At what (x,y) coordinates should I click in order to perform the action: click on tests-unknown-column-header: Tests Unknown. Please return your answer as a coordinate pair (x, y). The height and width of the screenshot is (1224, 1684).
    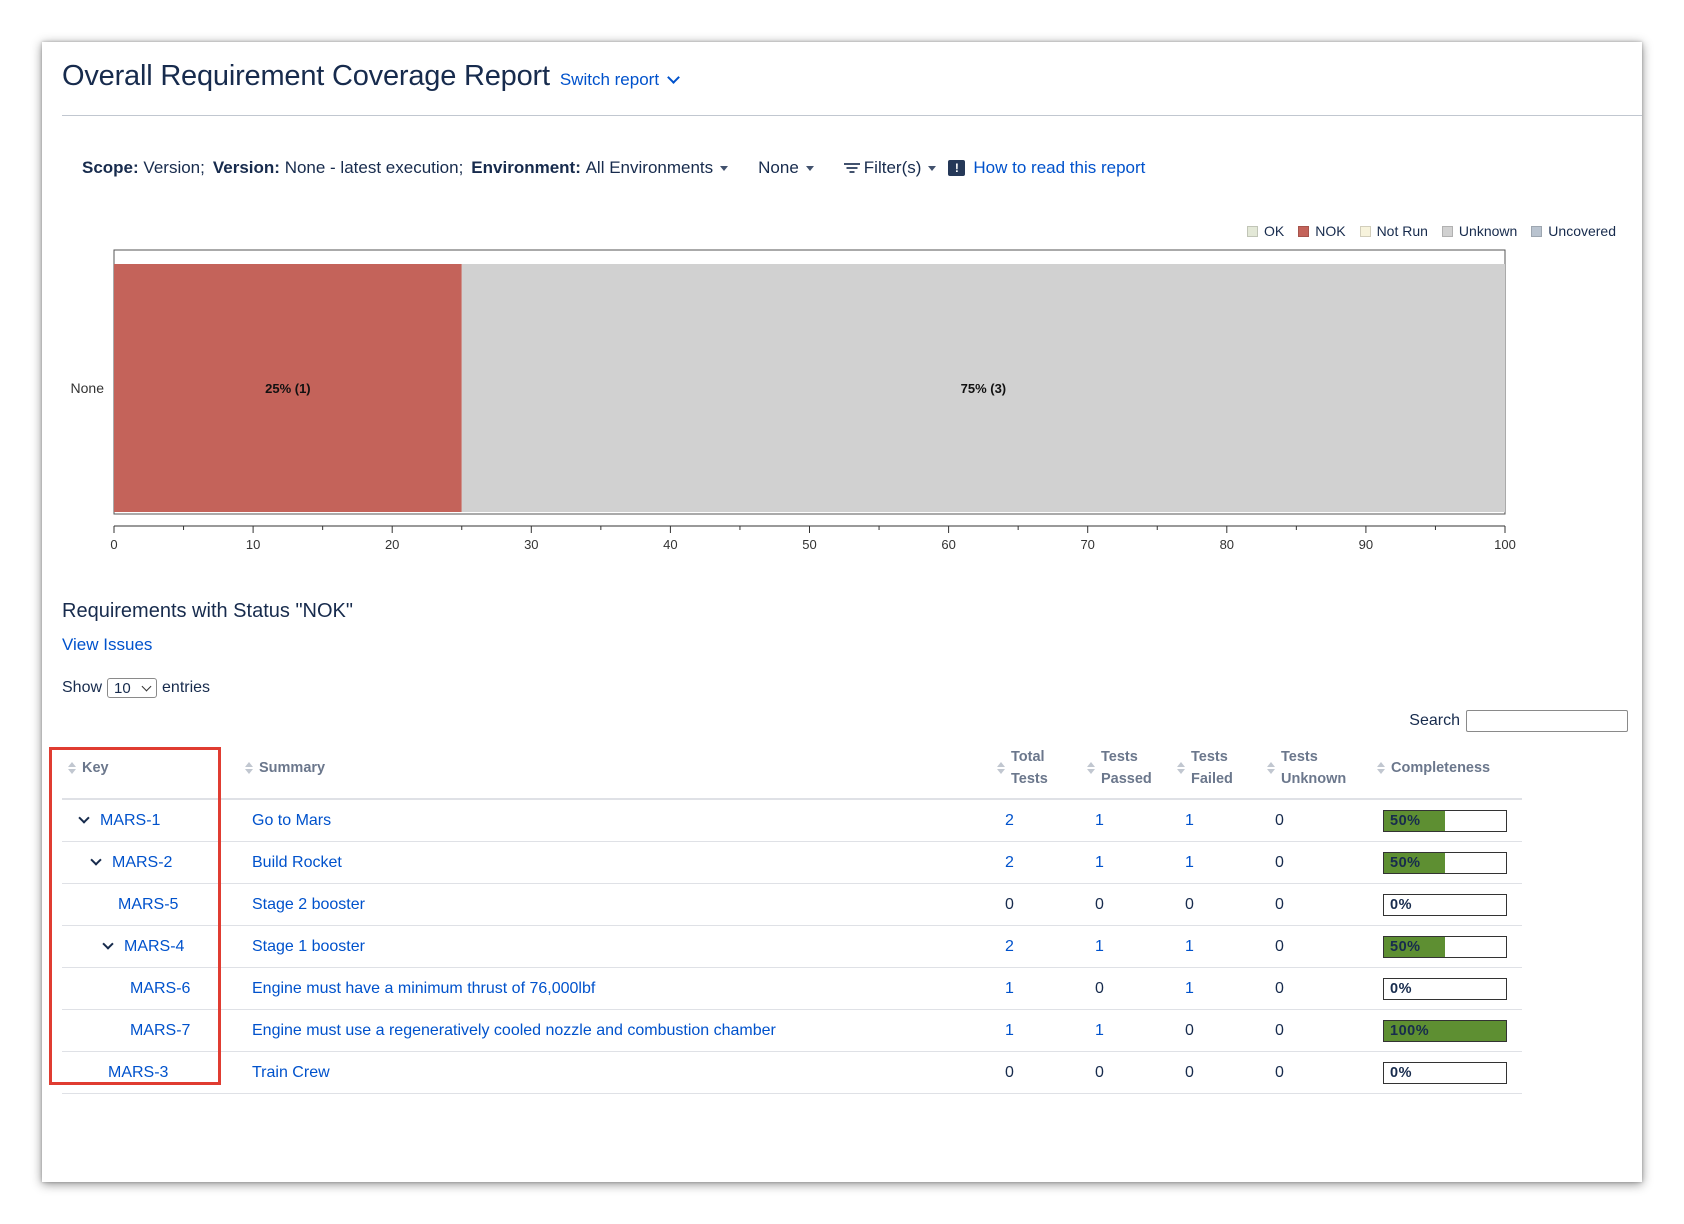
    Looking at the image, I should click on (1322, 769).